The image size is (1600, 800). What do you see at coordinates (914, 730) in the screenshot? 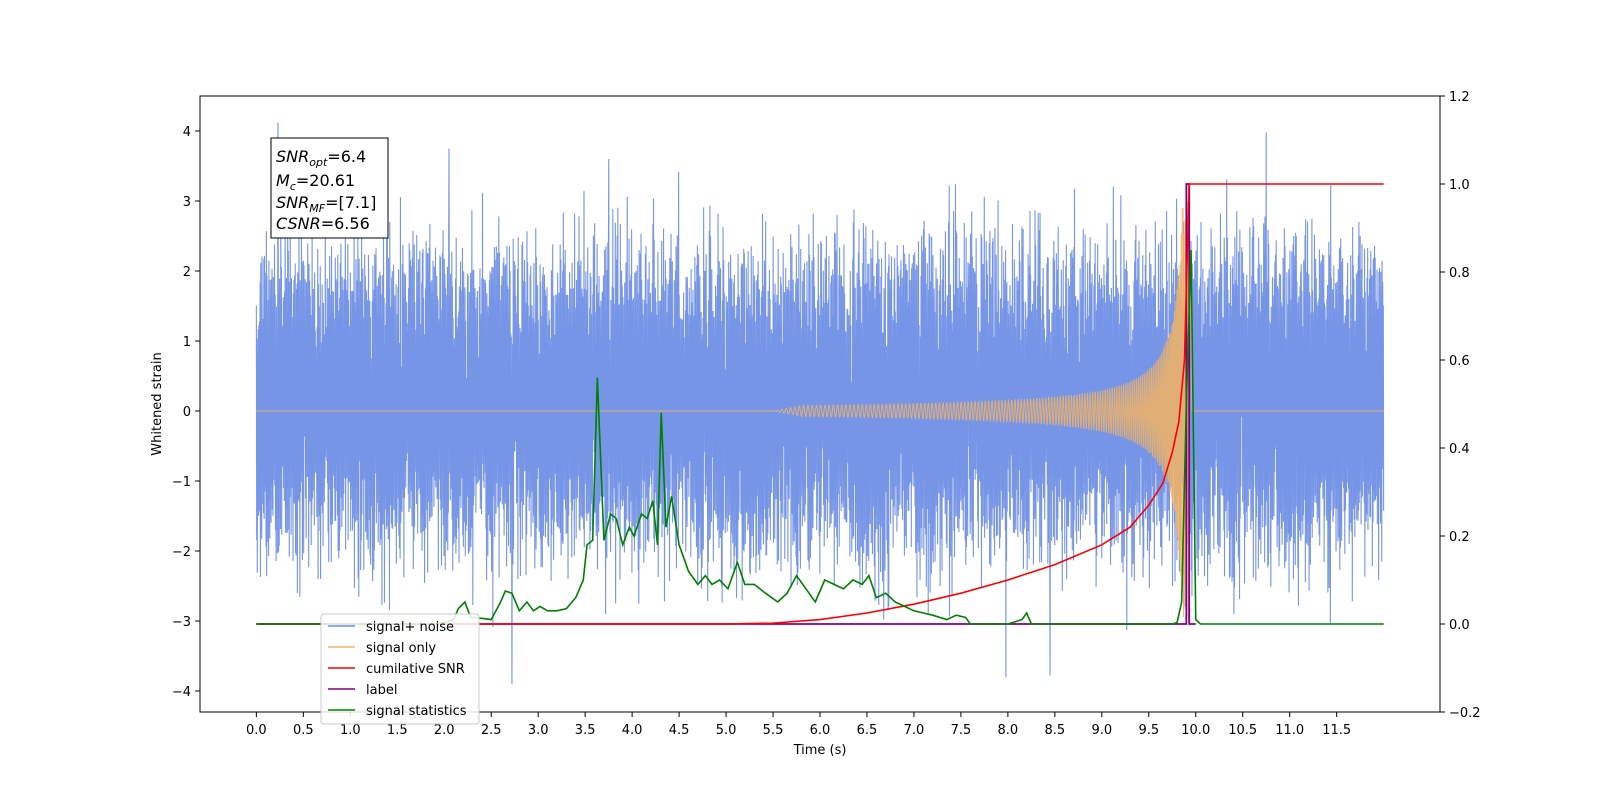
I see `x-tick-label: 7.0` at bounding box center [914, 730].